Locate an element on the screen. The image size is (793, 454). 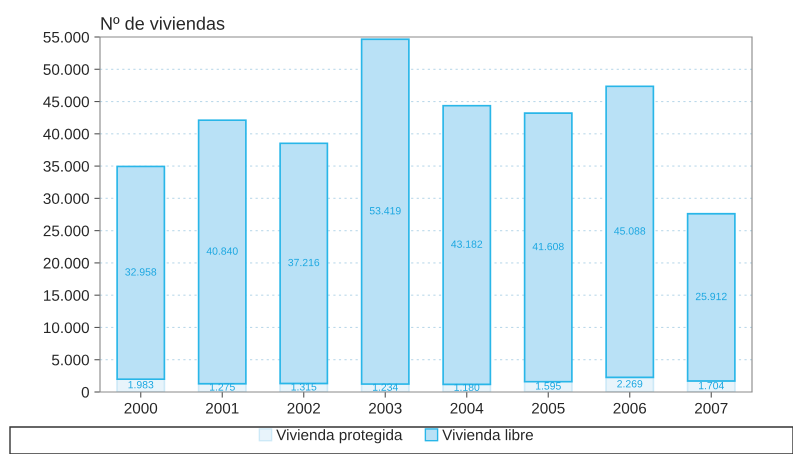
y-tick-label: 0 is located at coordinates (85, 392).